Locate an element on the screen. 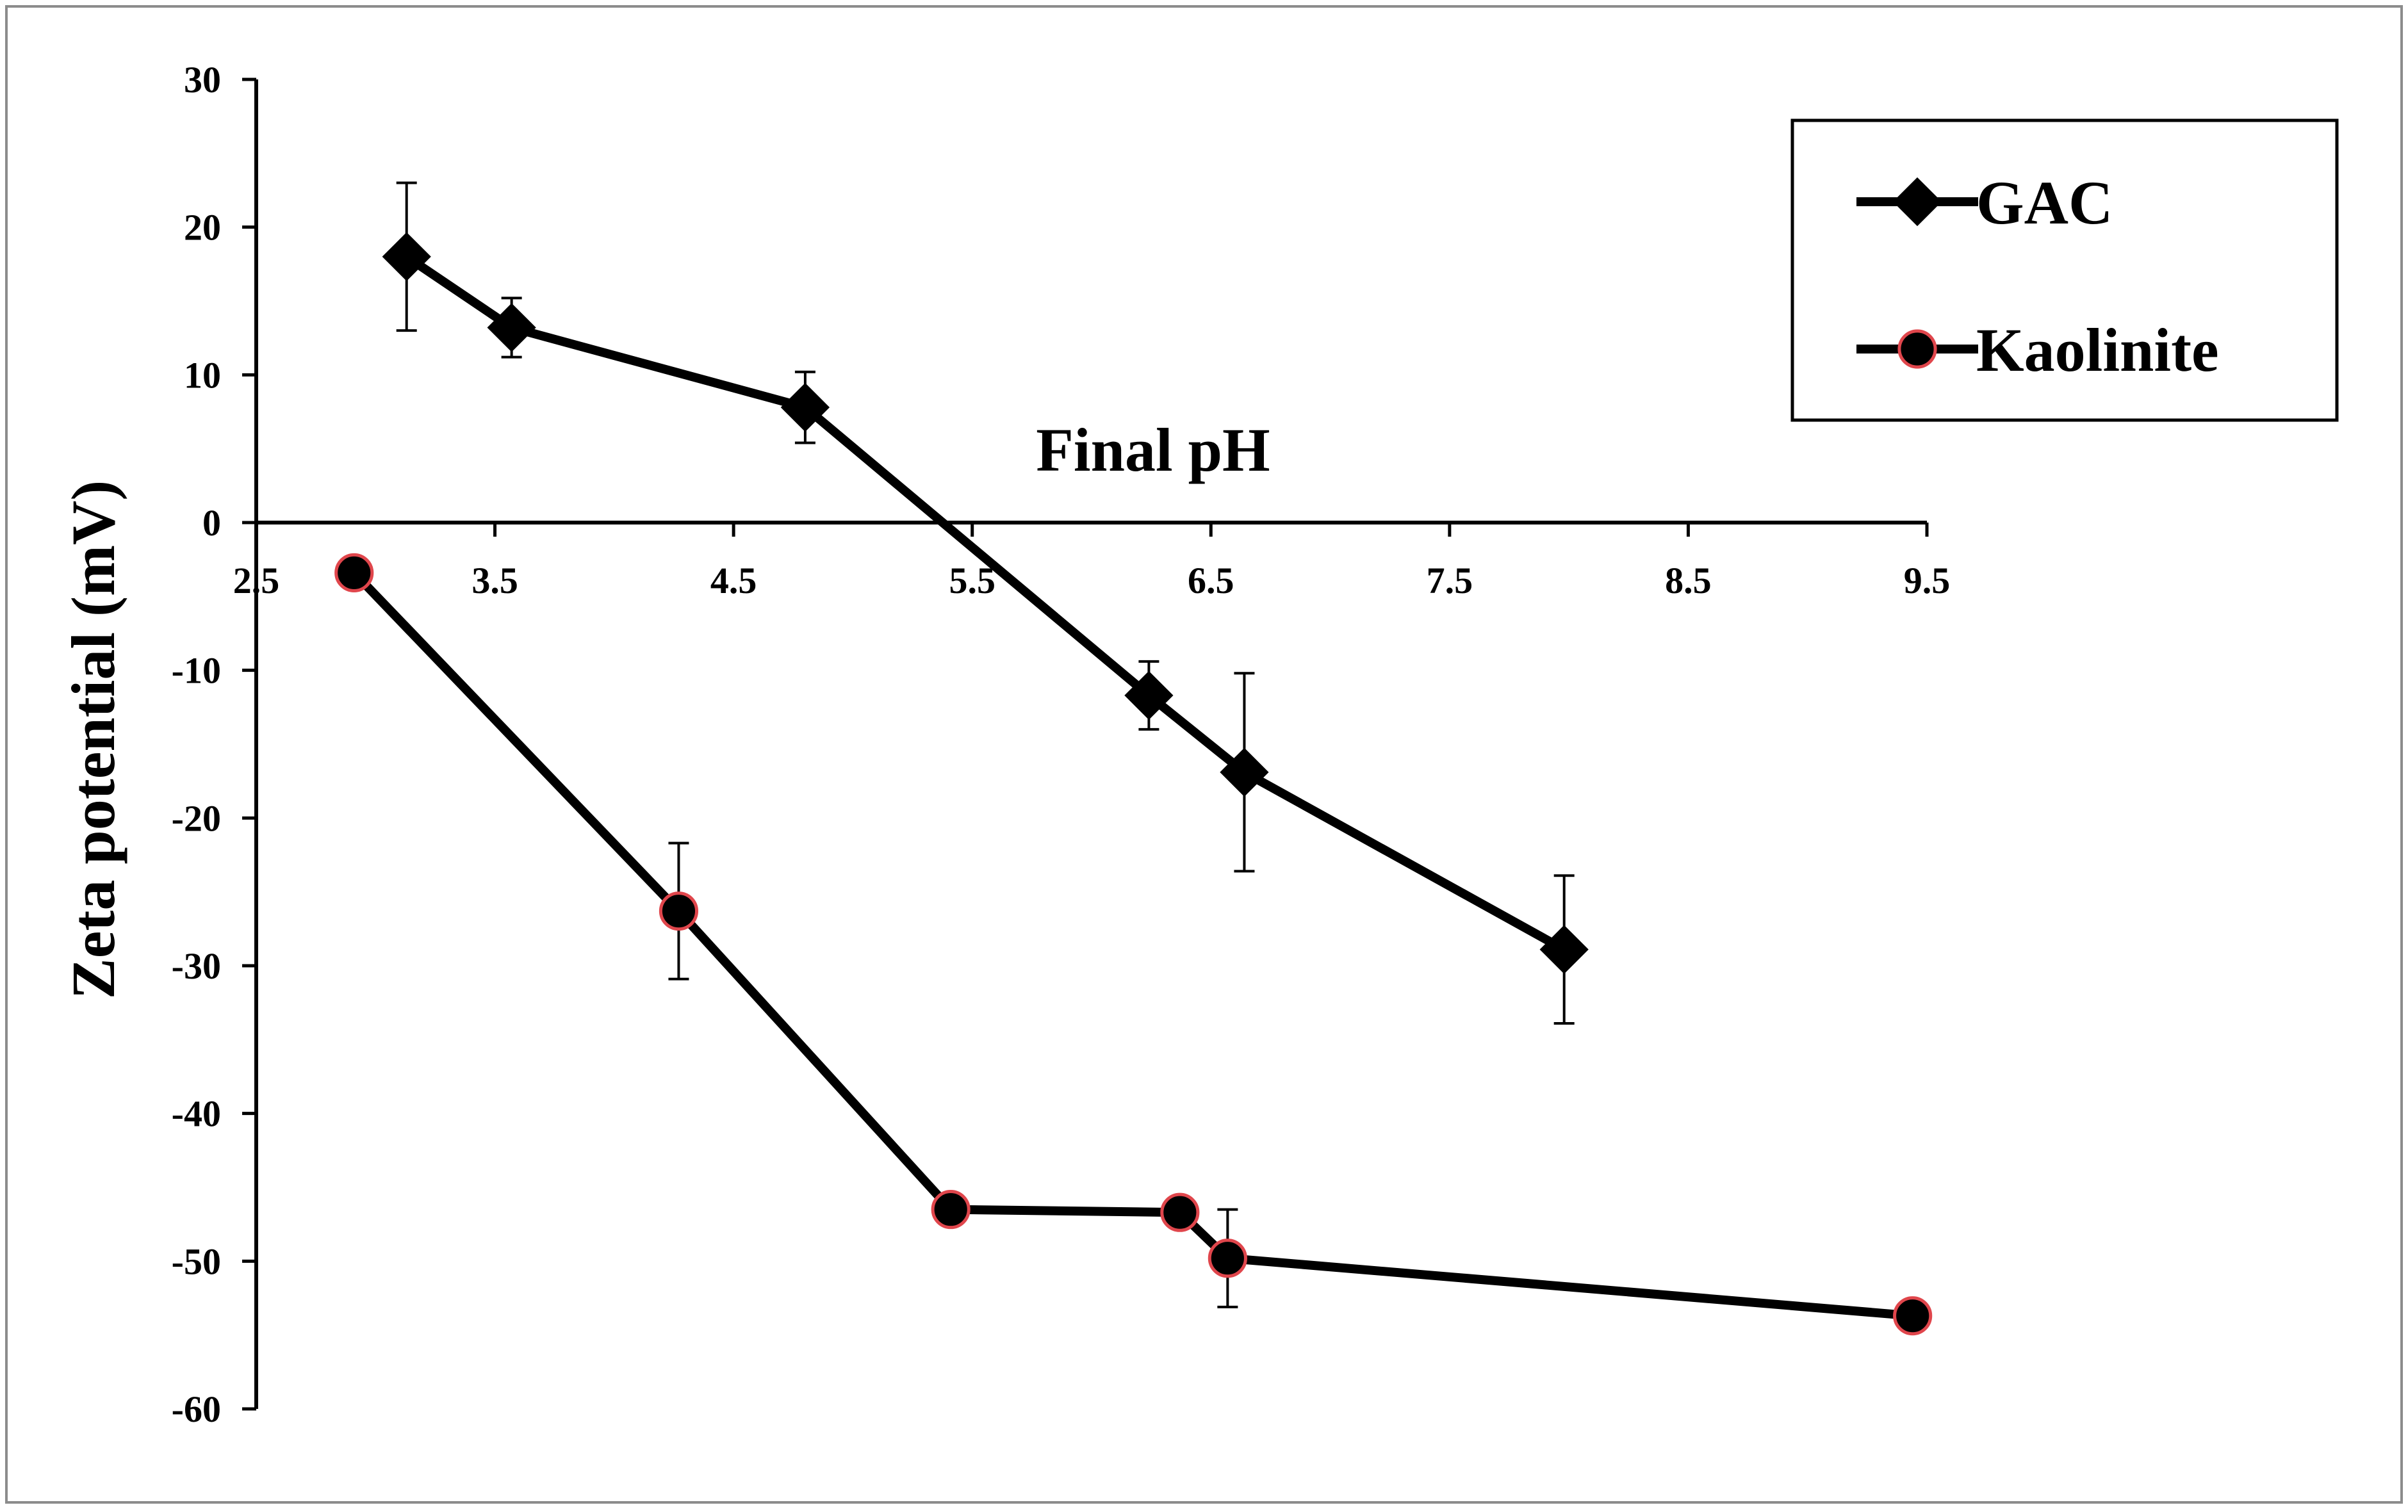 Image resolution: width=2408 pixels, height=1512 pixels. x-axis-title: Final pH is located at coordinates (1153, 450).